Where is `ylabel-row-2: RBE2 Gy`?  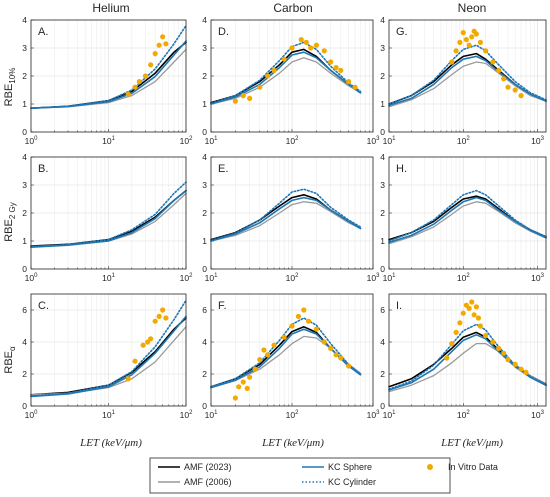 ylabel-row-2: RBE2 Gy is located at coordinates (10, 222).